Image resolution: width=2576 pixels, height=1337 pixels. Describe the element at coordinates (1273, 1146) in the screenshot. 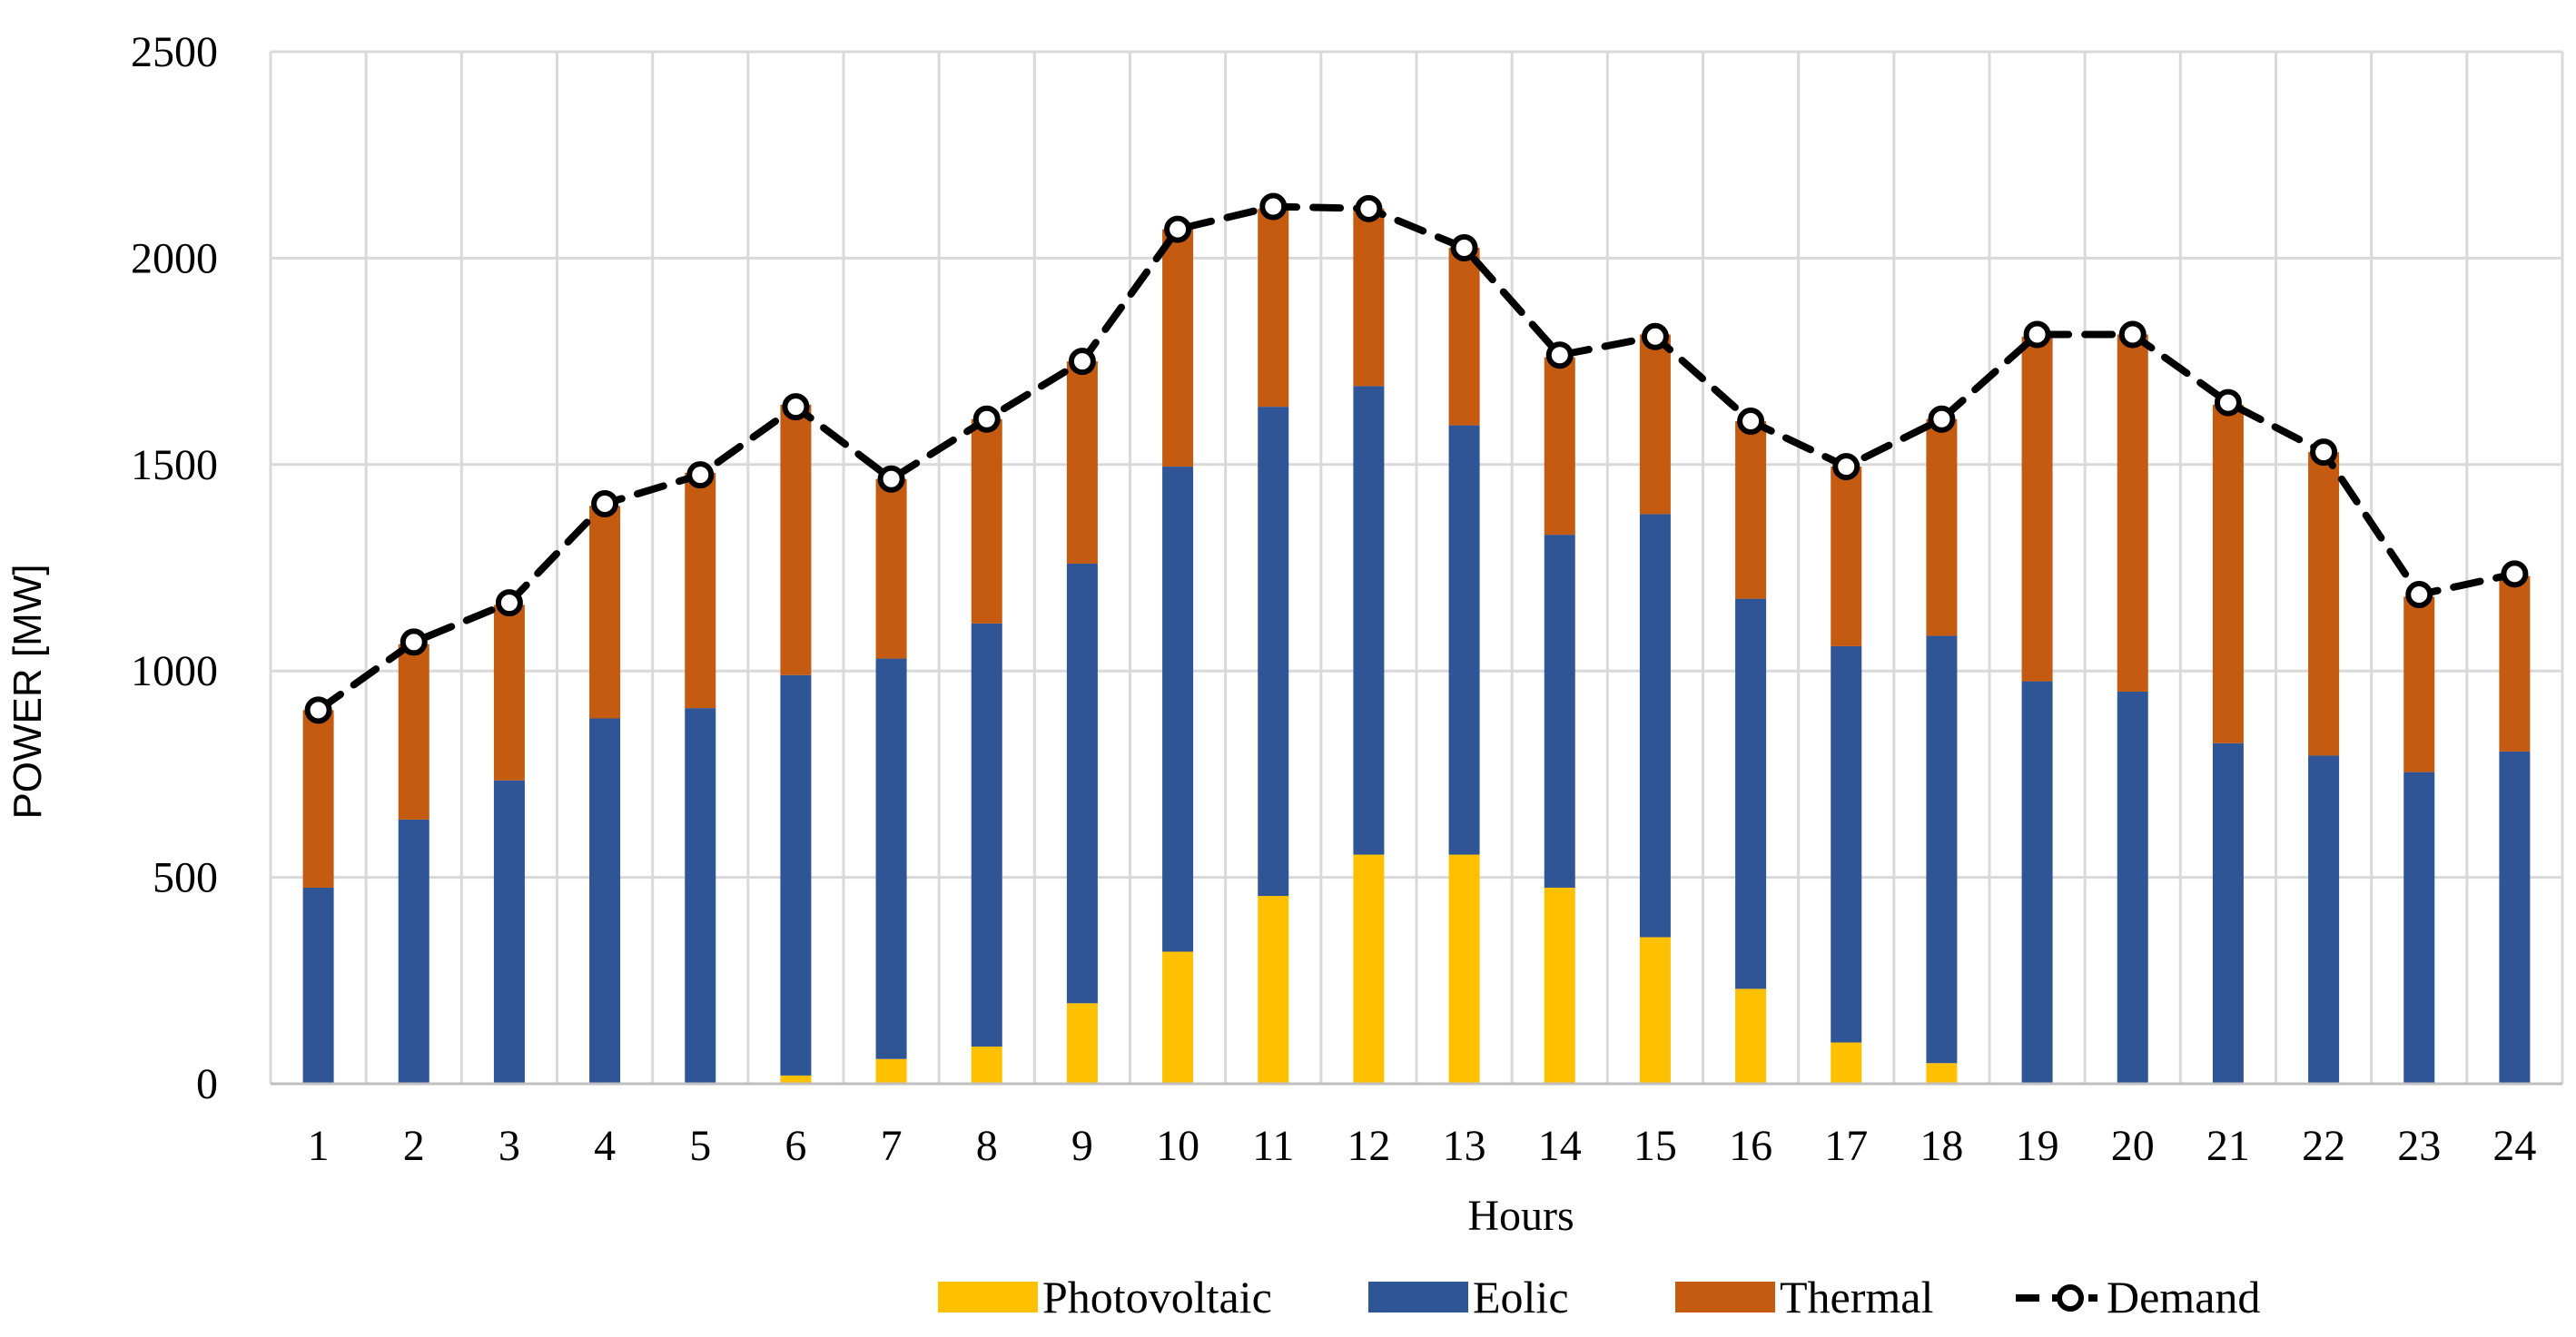

I see `x-tick-label: 11` at that location.